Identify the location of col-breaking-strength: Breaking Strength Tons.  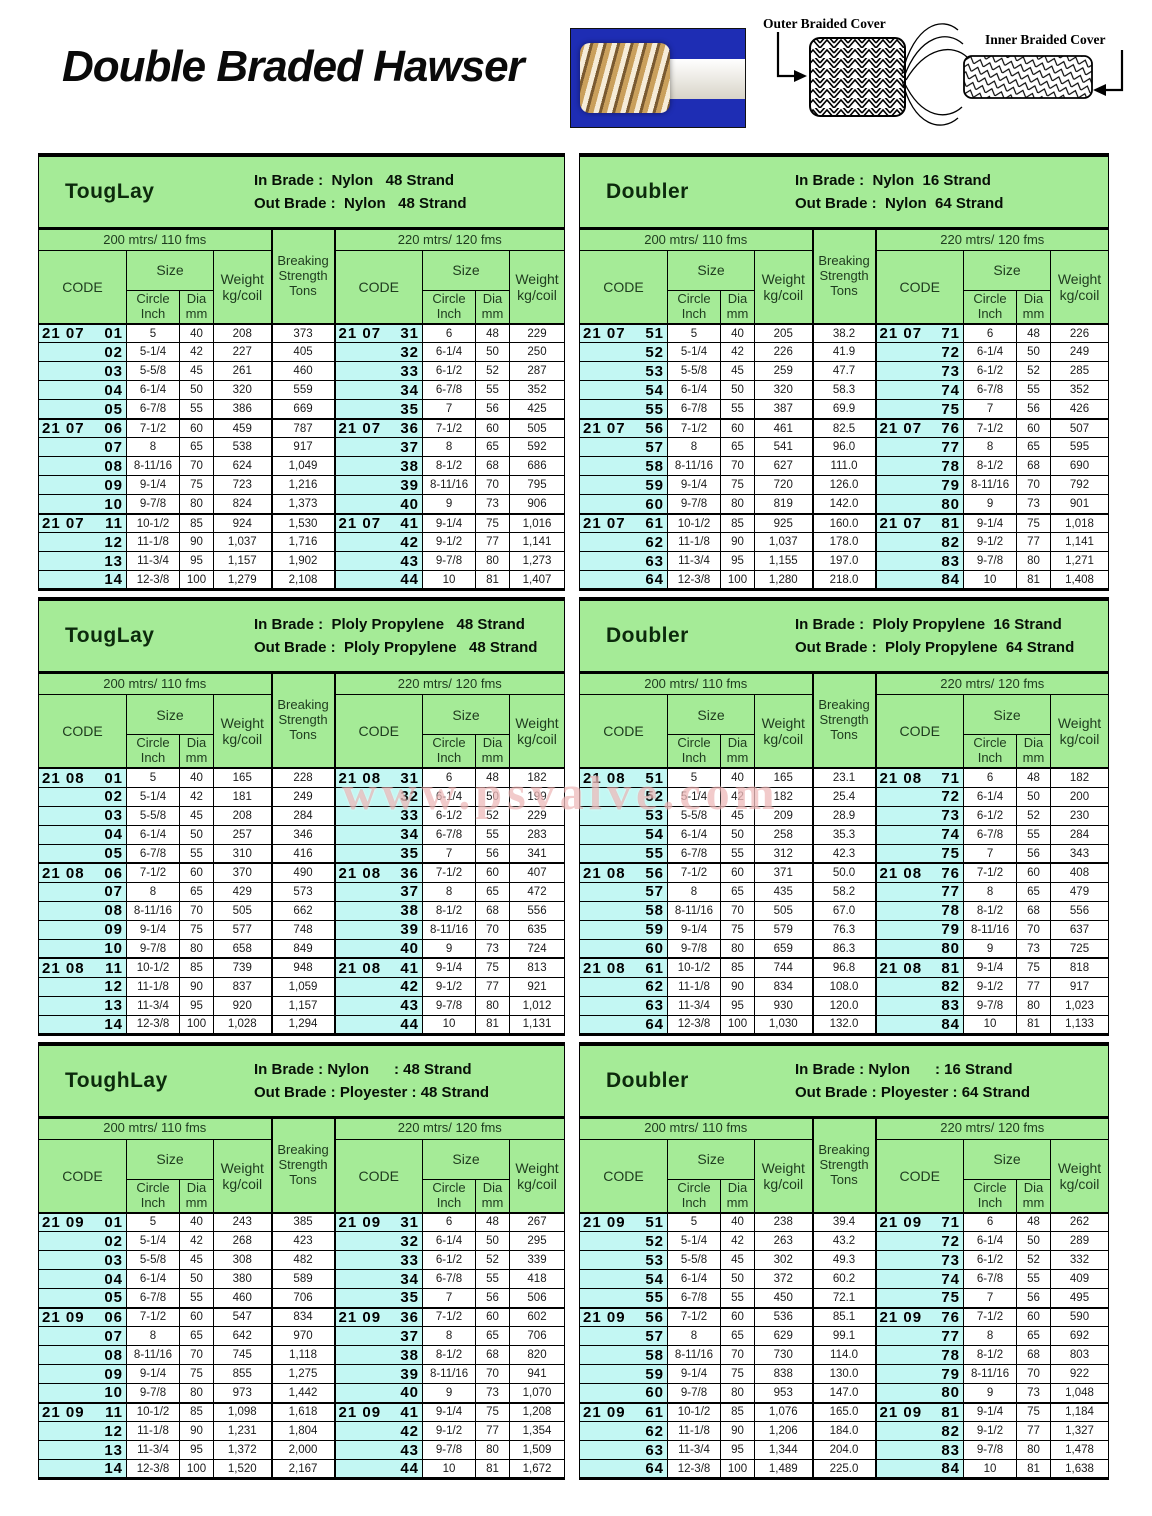
(844, 276).